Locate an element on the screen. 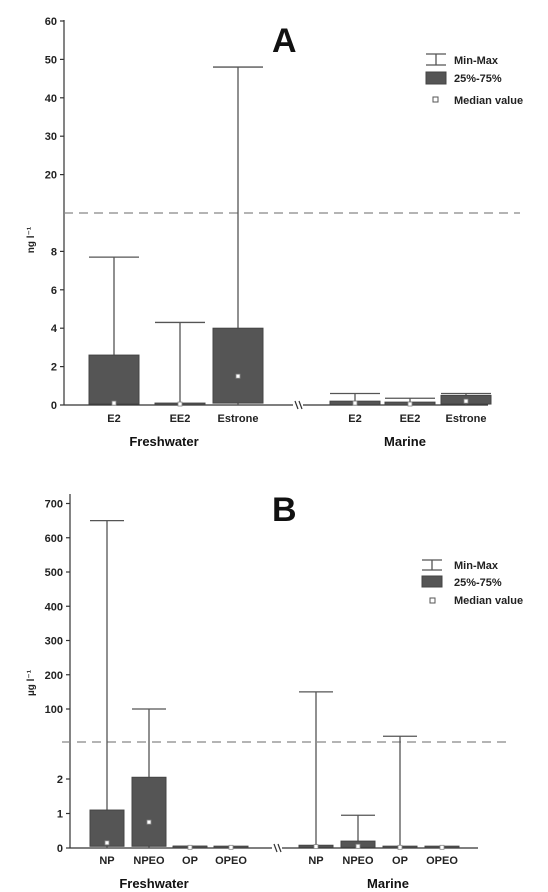  box-marine-np is located at coordinates (316, 770).